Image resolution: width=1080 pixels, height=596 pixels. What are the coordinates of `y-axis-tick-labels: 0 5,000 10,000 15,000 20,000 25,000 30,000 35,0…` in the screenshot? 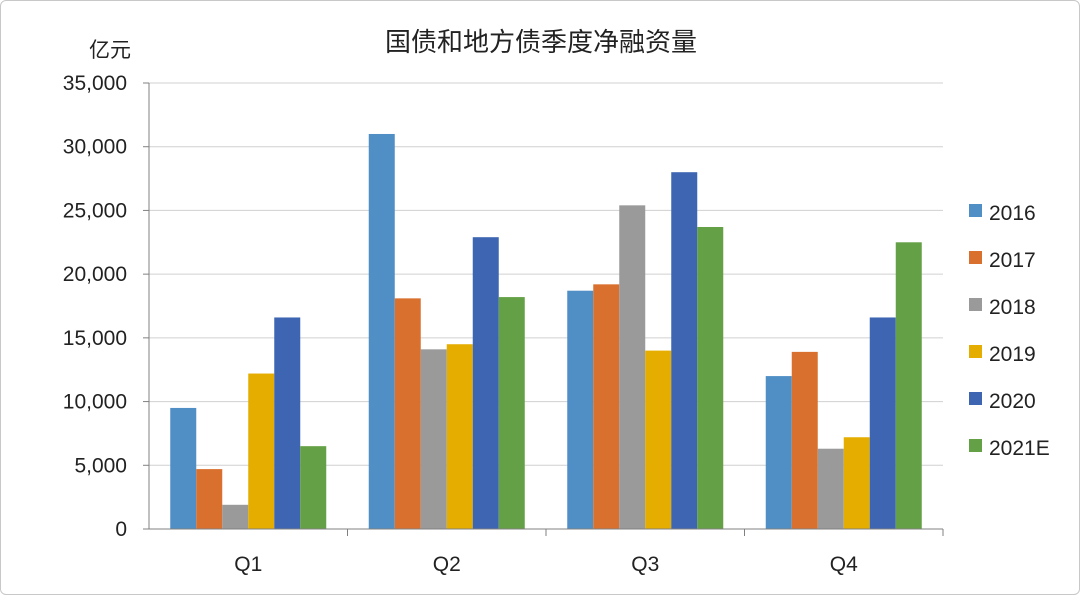 It's located at (95, 306).